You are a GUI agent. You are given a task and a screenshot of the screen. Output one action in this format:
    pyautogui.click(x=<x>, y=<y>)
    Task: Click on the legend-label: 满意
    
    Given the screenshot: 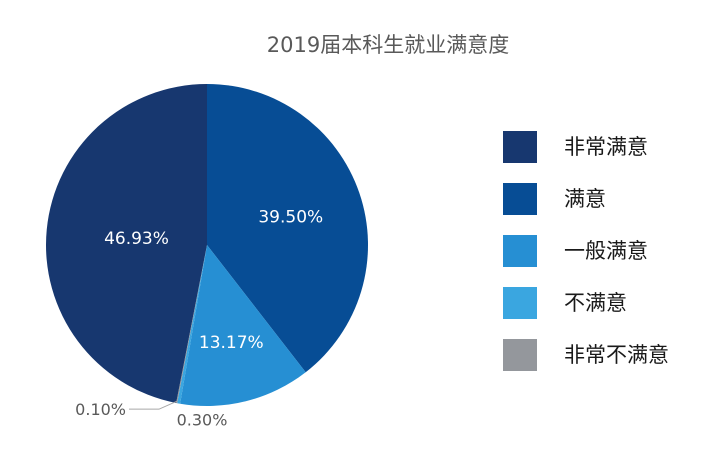 What is the action you would take?
    pyautogui.click(x=585, y=199)
    